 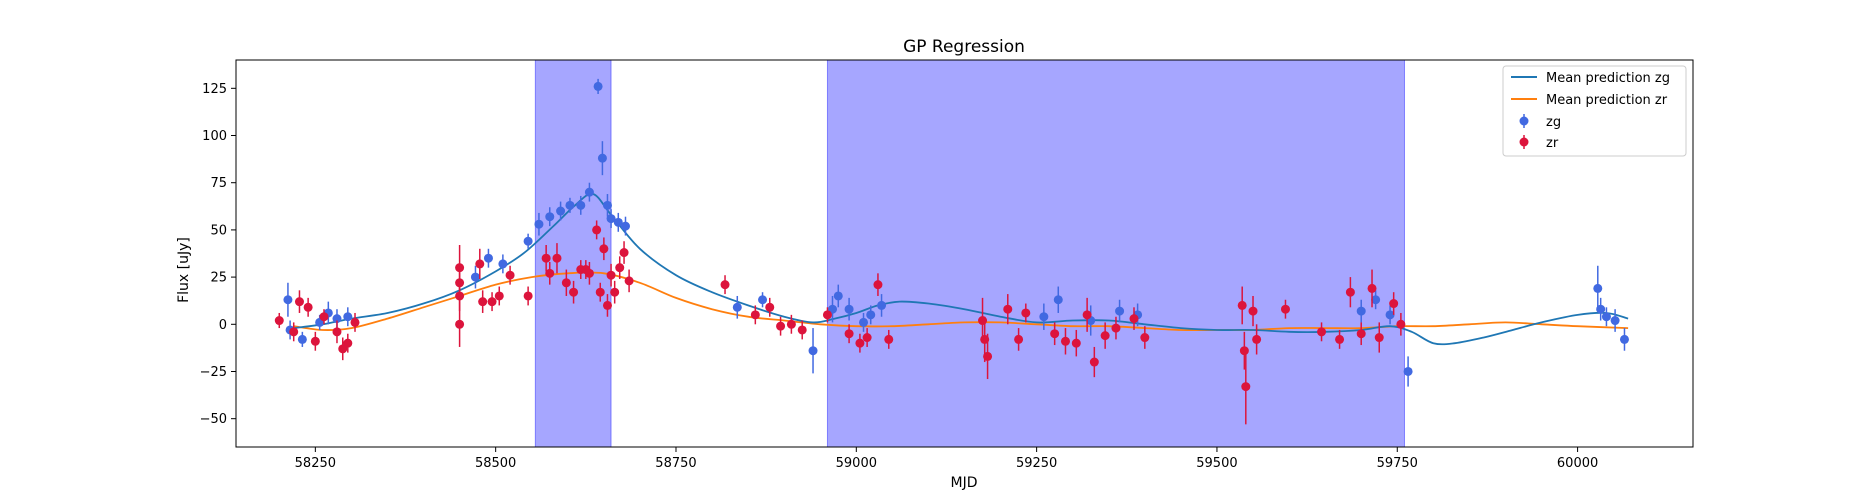 What do you see at coordinates (1036, 463) in the screenshot?
I see `x-tick-label: 59250` at bounding box center [1036, 463].